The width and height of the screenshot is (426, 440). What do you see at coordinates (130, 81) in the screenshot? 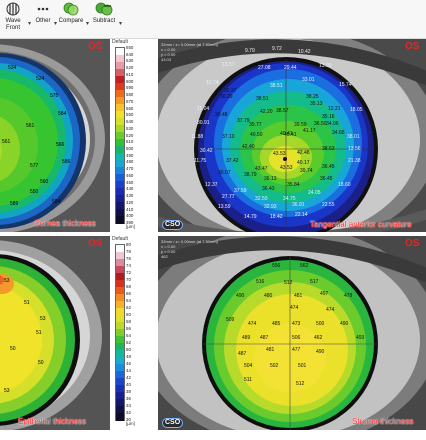
I see `scale-value: 600` at bounding box center [130, 81].